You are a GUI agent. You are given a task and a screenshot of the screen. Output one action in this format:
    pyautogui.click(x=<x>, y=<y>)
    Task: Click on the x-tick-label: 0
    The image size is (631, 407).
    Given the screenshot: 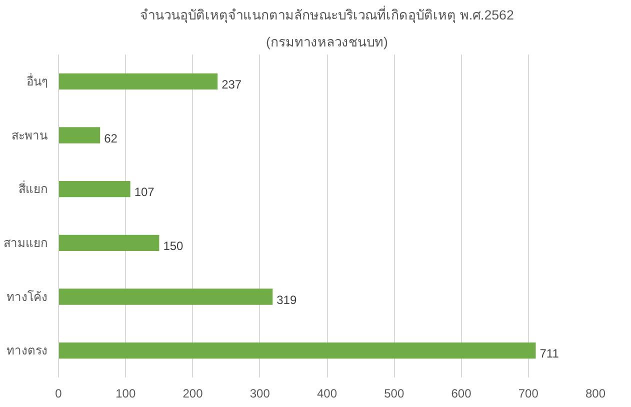 What is the action you would take?
    pyautogui.click(x=58, y=393)
    